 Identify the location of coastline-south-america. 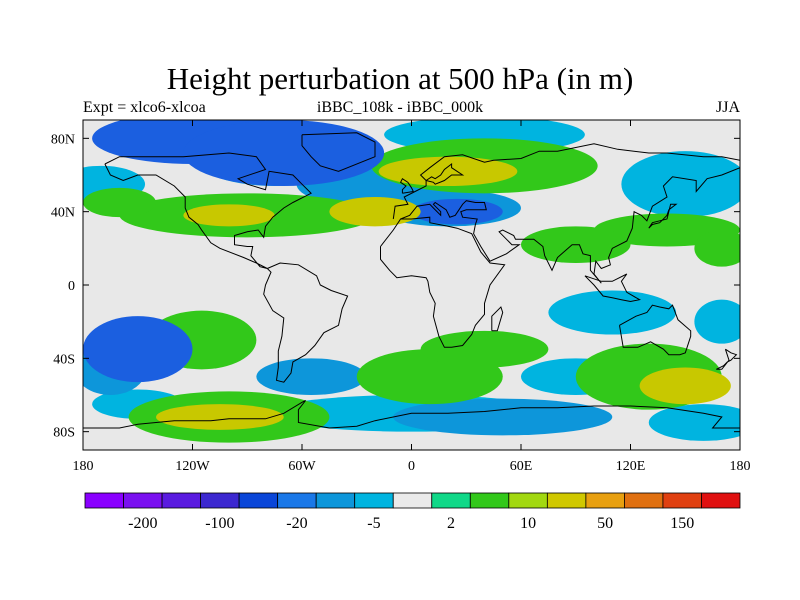
(306, 322).